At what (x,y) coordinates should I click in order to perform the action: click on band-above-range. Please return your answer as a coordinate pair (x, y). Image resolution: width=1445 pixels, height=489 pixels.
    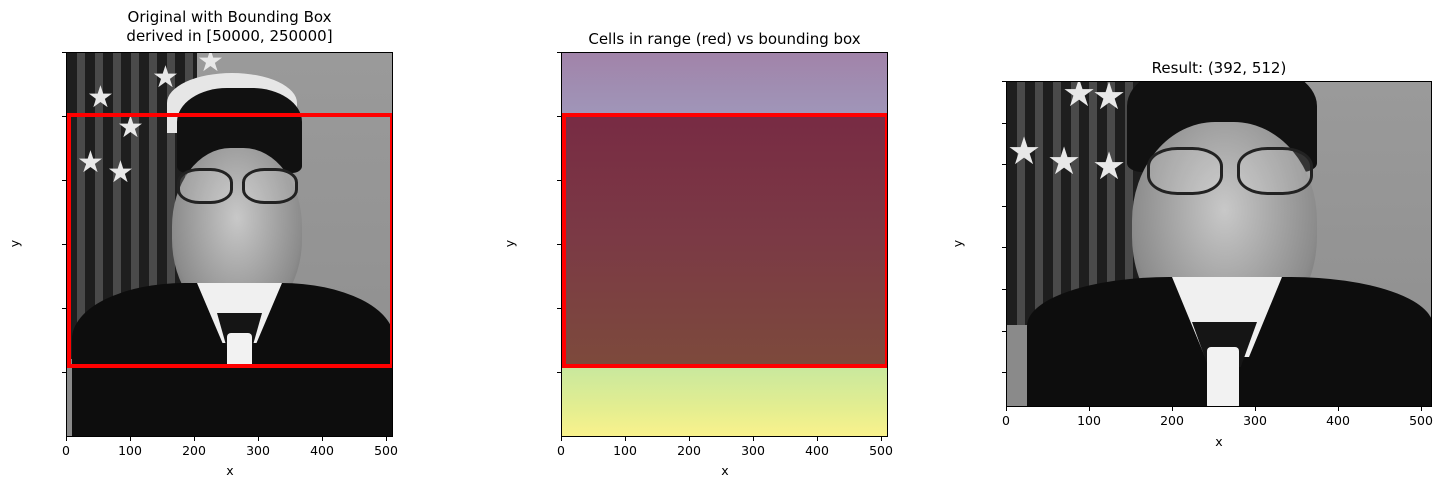
    Looking at the image, I should click on (724, 401).